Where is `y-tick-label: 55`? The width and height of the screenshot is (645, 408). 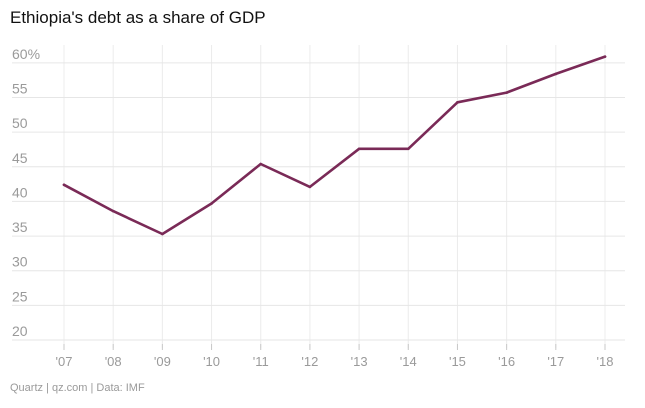 y-tick-label: 55 is located at coordinates (20, 89).